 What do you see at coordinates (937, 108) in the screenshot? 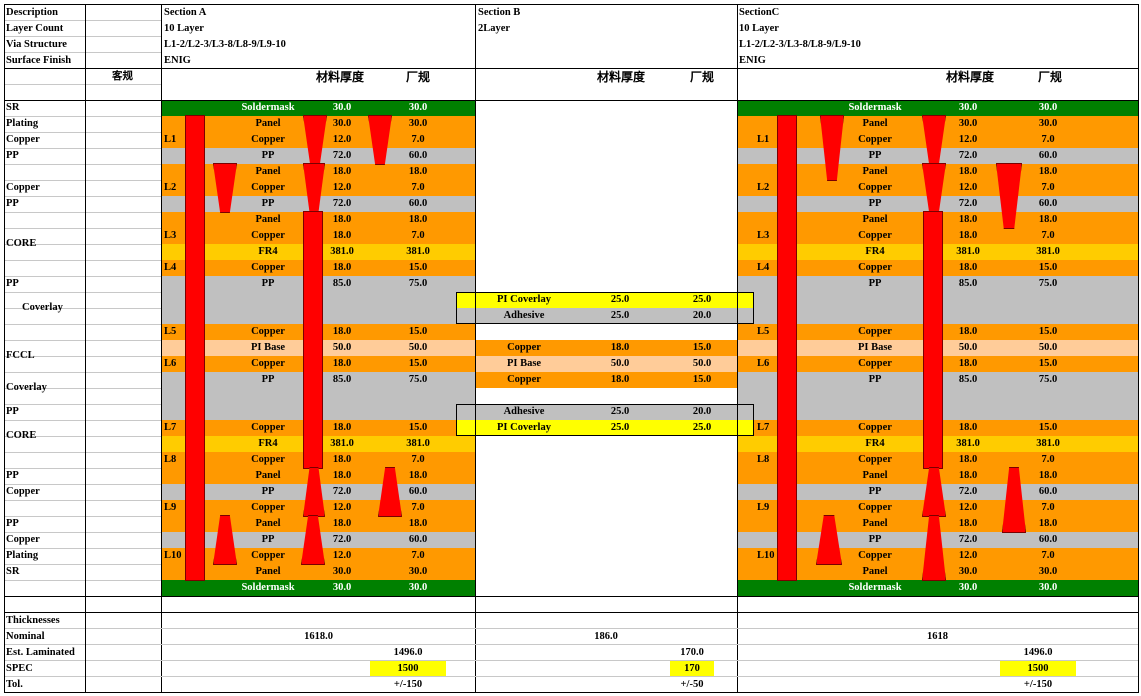
I see `c-layer-band` at bounding box center [937, 108].